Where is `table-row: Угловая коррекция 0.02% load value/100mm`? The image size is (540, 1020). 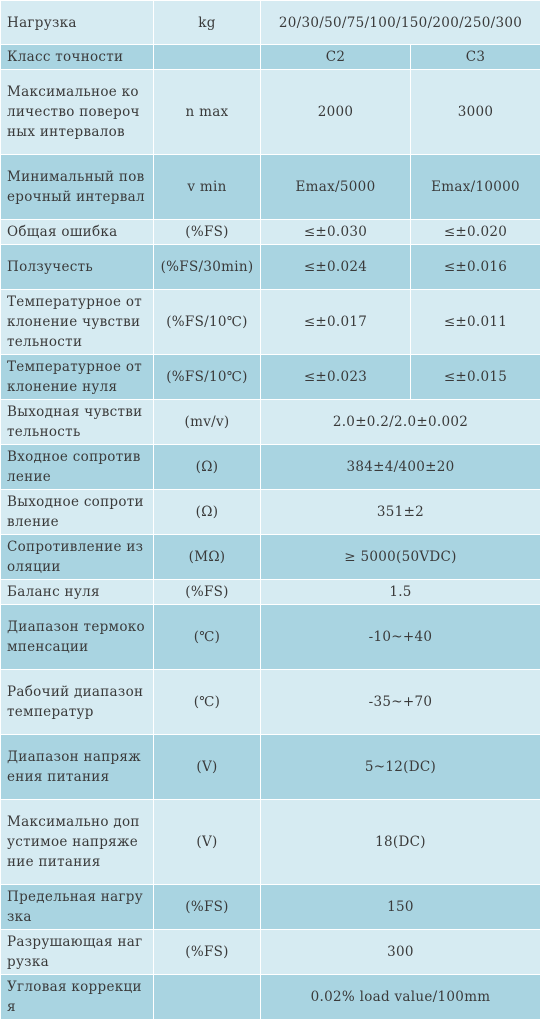
table-row: Угловая коррекция 0.02% load value/100mm is located at coordinates (270, 997).